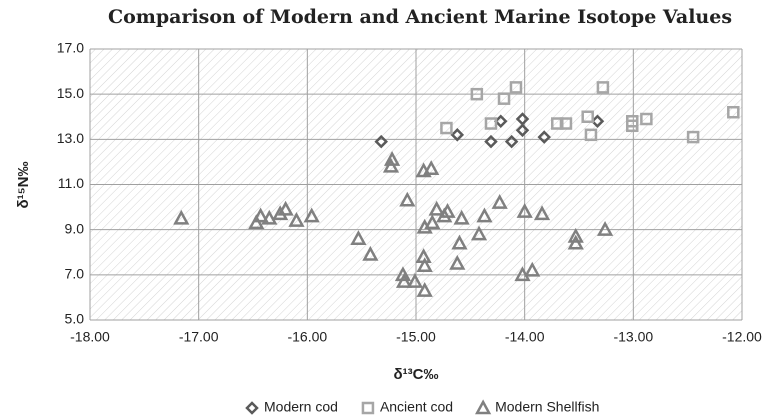 This screenshot has width=773, height=420. Describe the element at coordinates (525, 337) in the screenshot. I see `x-tick-label: -14.00` at that location.